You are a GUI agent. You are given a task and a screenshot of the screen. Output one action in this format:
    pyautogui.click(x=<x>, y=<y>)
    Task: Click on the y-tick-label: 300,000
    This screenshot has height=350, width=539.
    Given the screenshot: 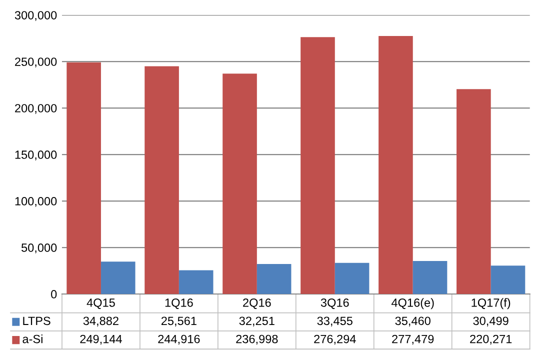 What is the action you would take?
    pyautogui.click(x=35, y=16)
    